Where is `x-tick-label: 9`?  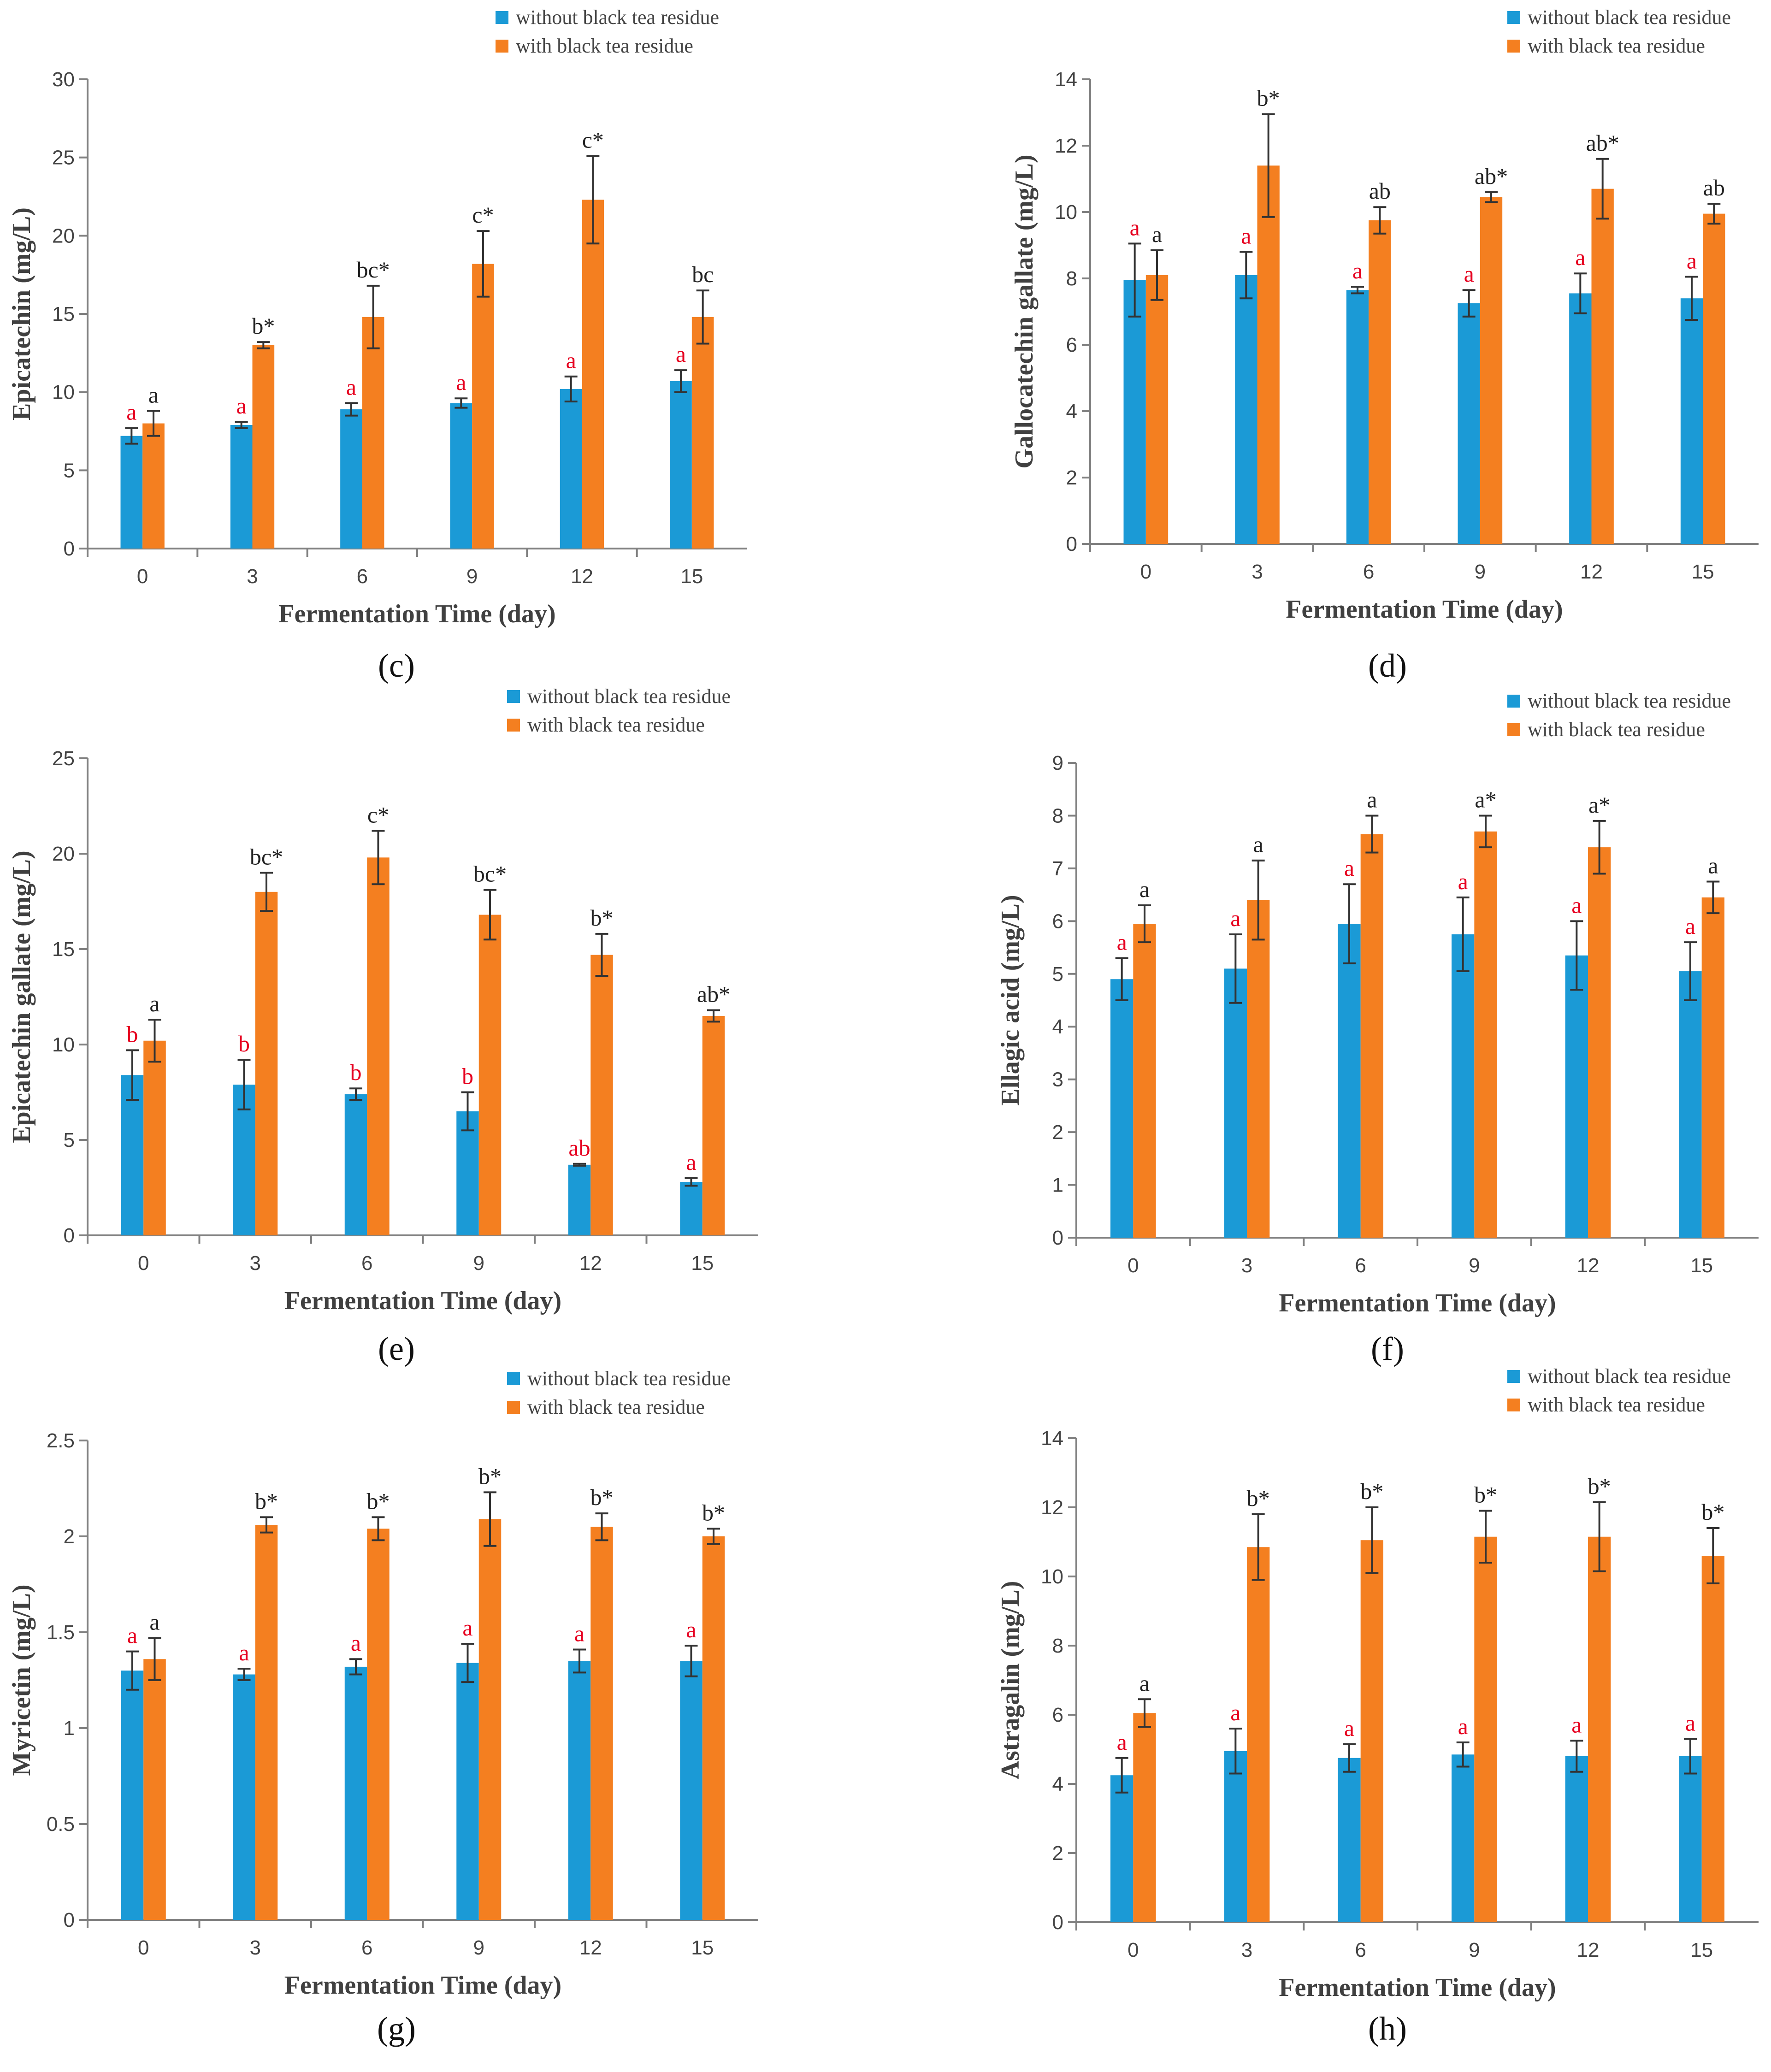 x-tick-label: 9 is located at coordinates (479, 1263).